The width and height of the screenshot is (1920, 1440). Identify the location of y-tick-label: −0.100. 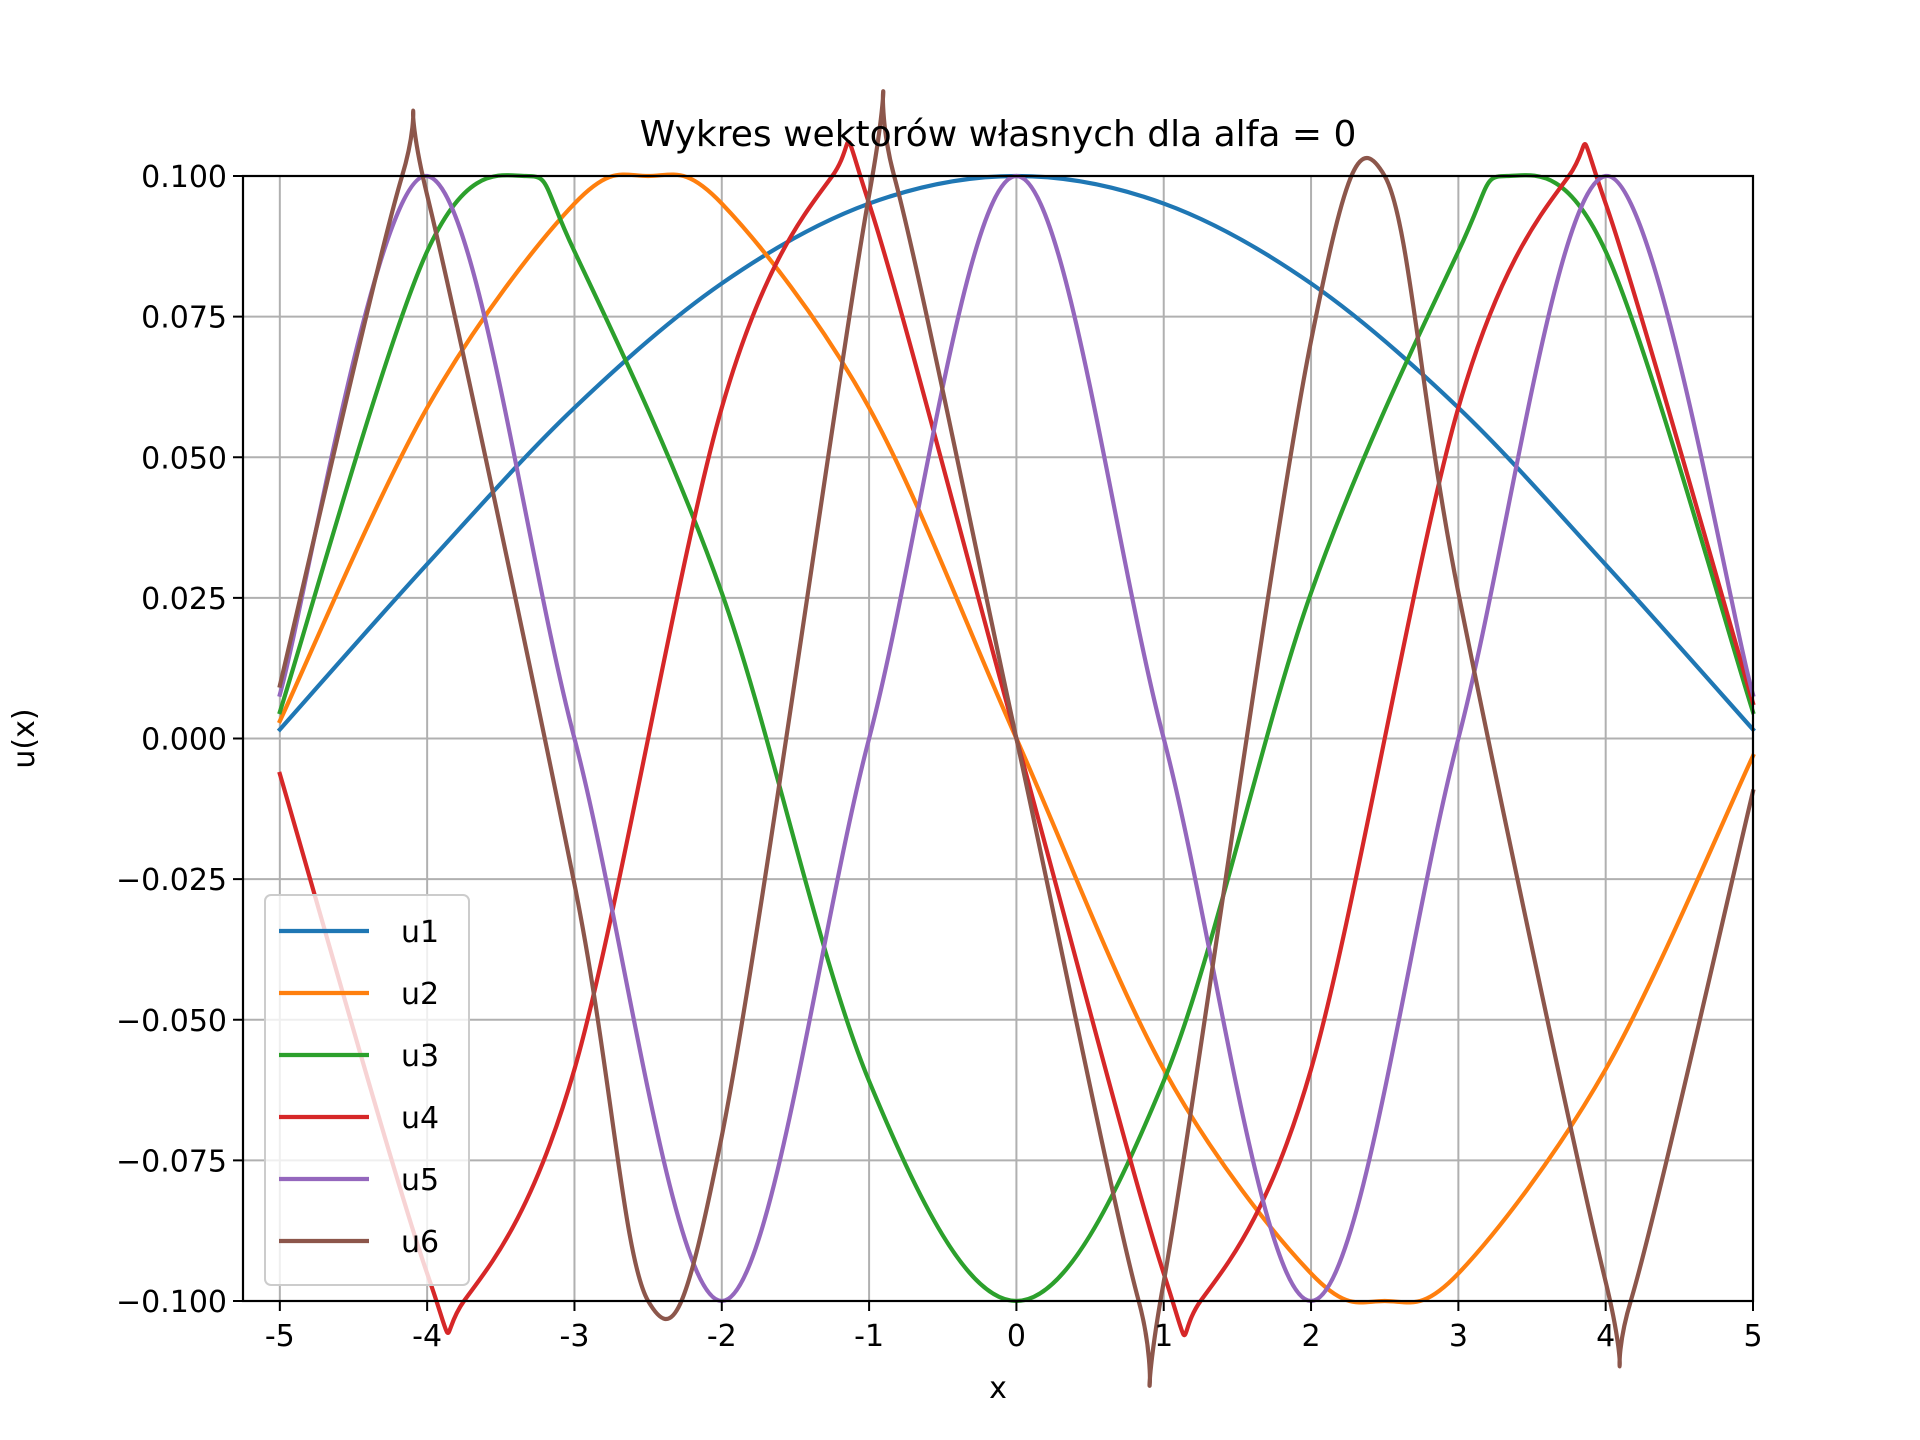
(171, 1302).